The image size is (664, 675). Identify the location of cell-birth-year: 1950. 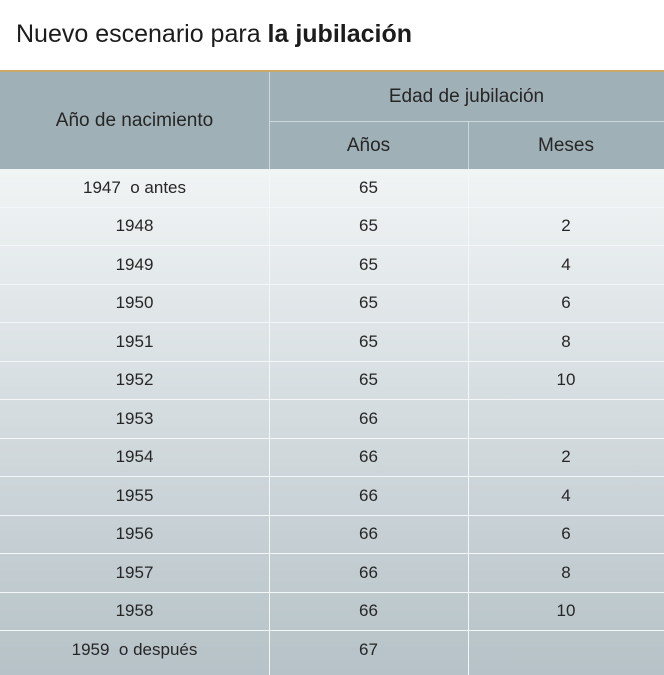
(134, 303).